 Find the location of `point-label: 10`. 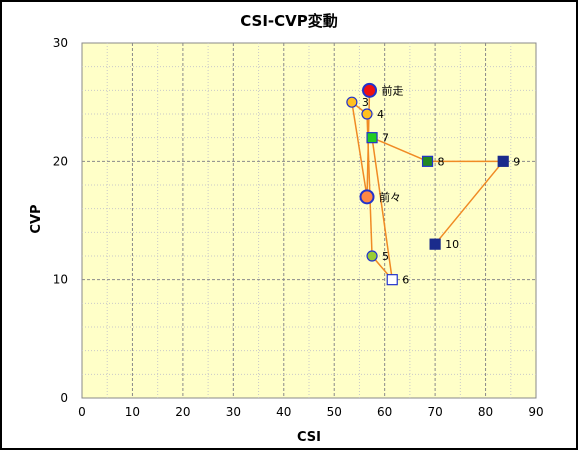

point-label: 10 is located at coordinates (452, 244).